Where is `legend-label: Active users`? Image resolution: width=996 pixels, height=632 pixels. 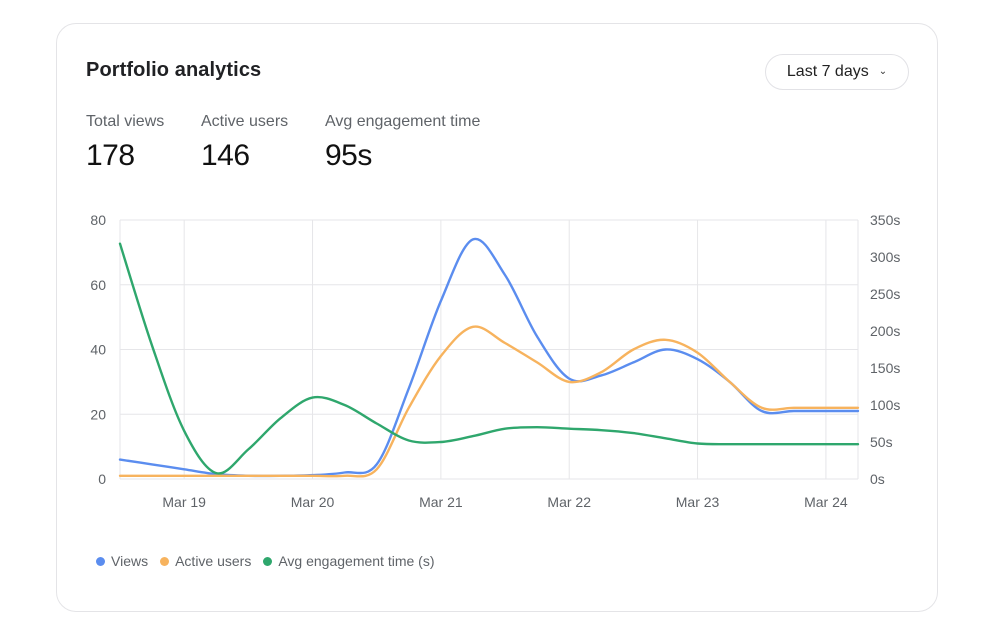 legend-label: Active users is located at coordinates (213, 561).